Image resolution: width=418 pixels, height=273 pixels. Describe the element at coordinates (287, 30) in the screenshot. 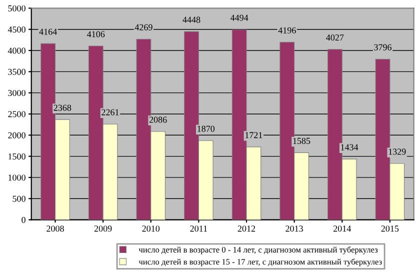

I see `data-label: 4196` at that location.